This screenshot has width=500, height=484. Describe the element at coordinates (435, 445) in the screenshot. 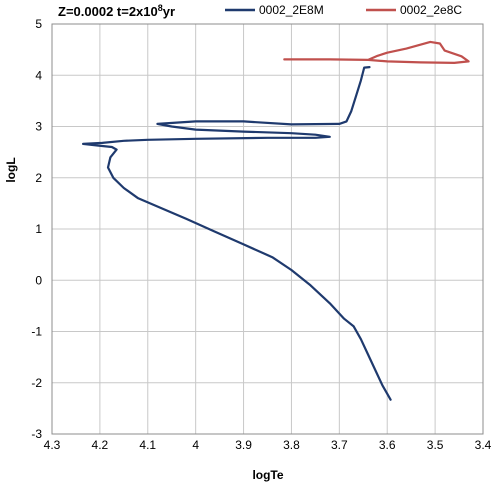

I see `x-tick-label: 3.5` at that location.